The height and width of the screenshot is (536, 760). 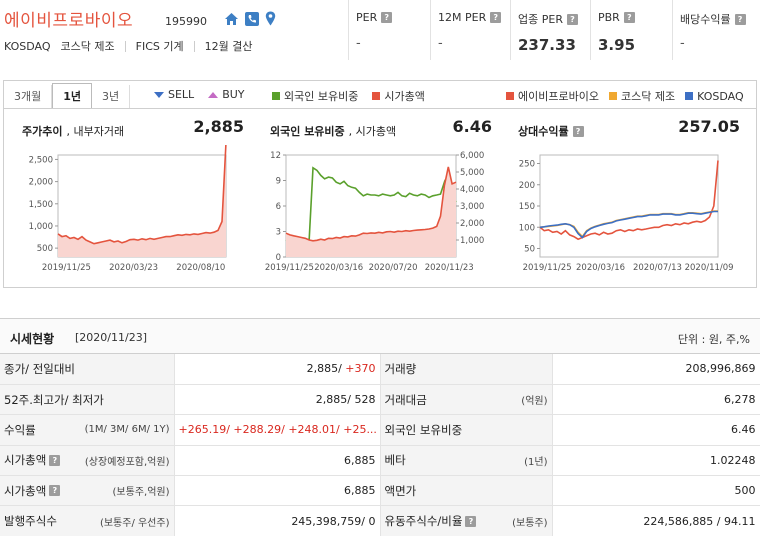 I want to click on row-label-main: 거래량, so click(x=400, y=368).